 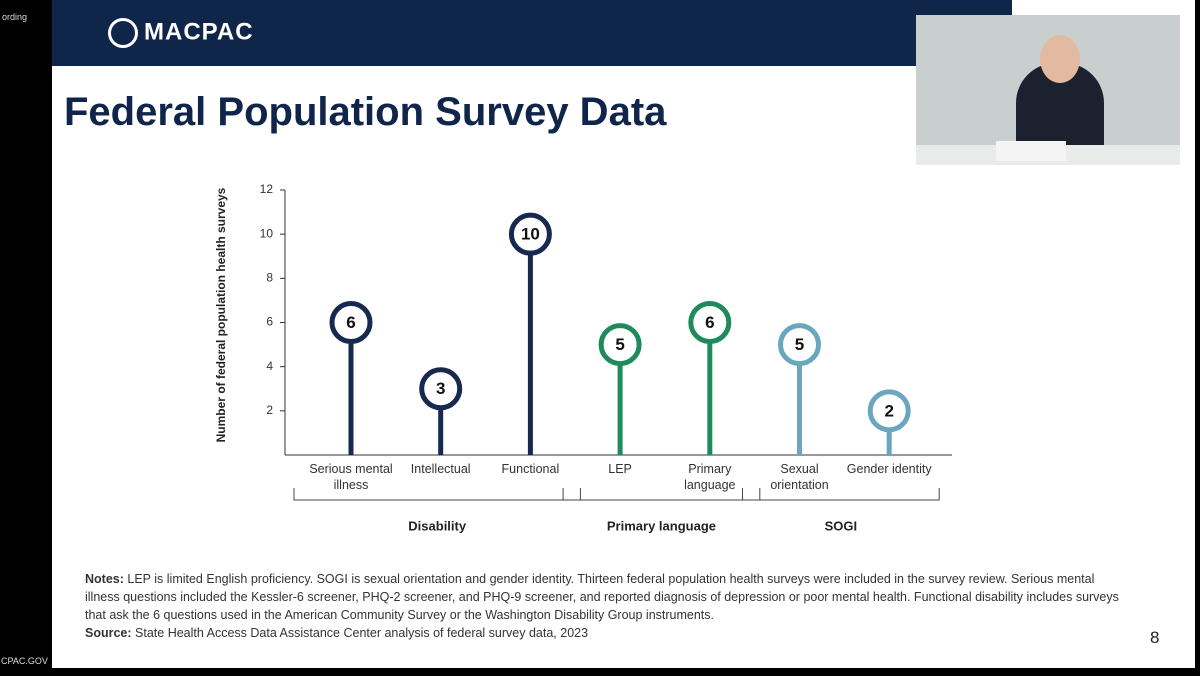 I want to click on x-tick-label: Sexual orientation, so click(x=799, y=477).